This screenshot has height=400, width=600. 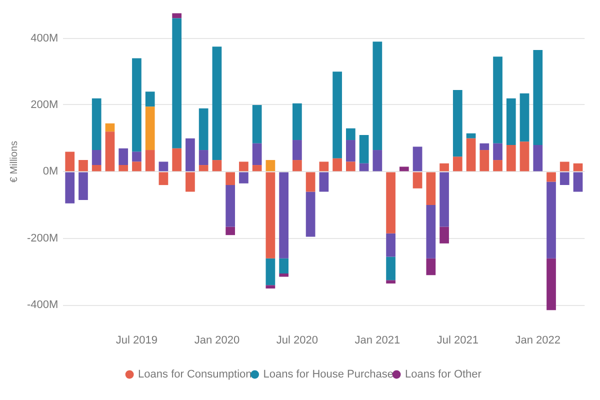 I want to click on x-tick-label: Jul 2020, so click(x=297, y=340).